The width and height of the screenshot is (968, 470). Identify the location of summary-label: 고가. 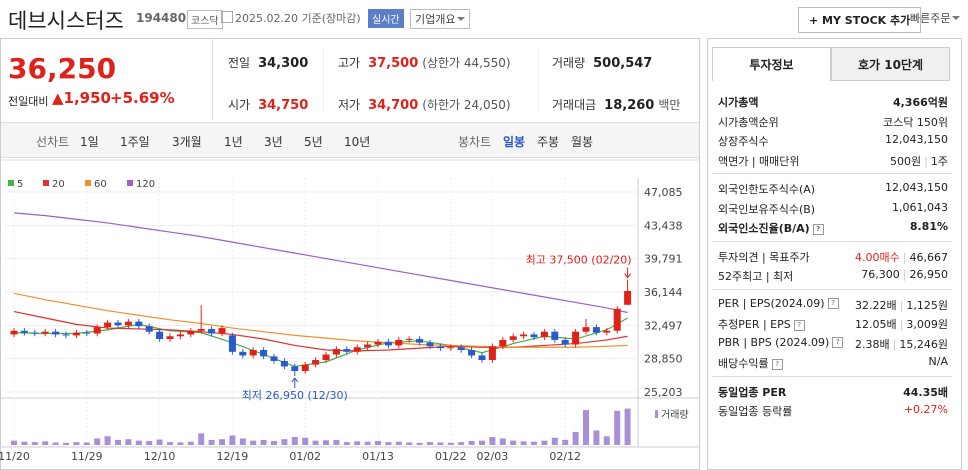
(349, 63).